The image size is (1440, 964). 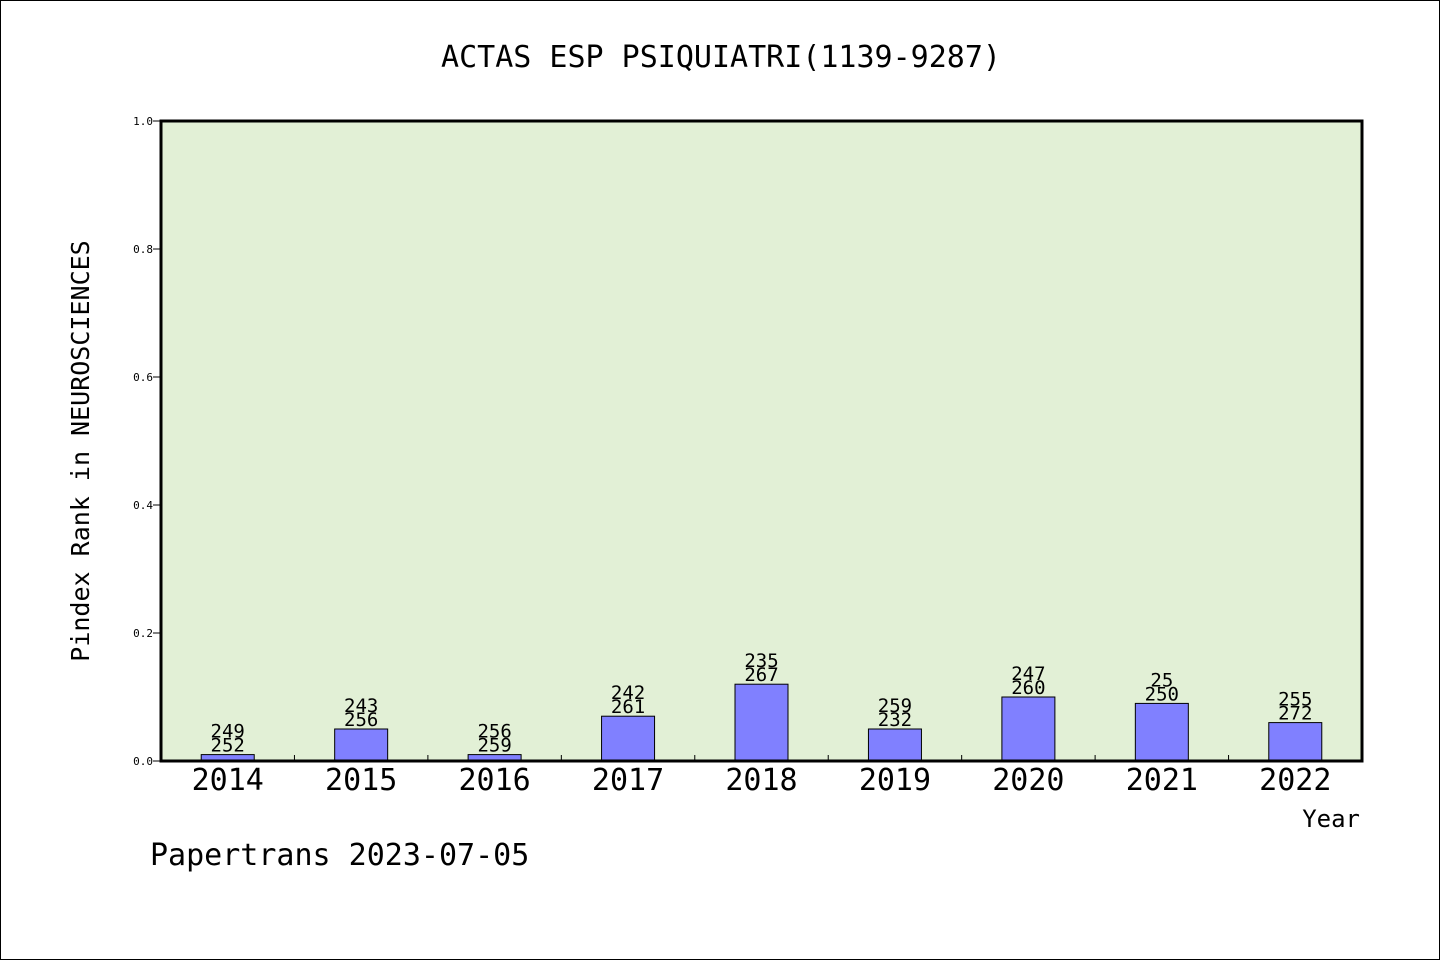 What do you see at coordinates (628, 780) in the screenshot?
I see `x-tick-label: 2017` at bounding box center [628, 780].